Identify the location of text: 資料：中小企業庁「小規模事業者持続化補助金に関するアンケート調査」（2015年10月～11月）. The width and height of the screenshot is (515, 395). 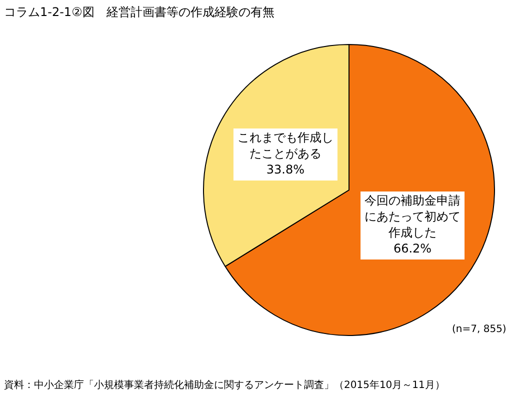
(224, 385).